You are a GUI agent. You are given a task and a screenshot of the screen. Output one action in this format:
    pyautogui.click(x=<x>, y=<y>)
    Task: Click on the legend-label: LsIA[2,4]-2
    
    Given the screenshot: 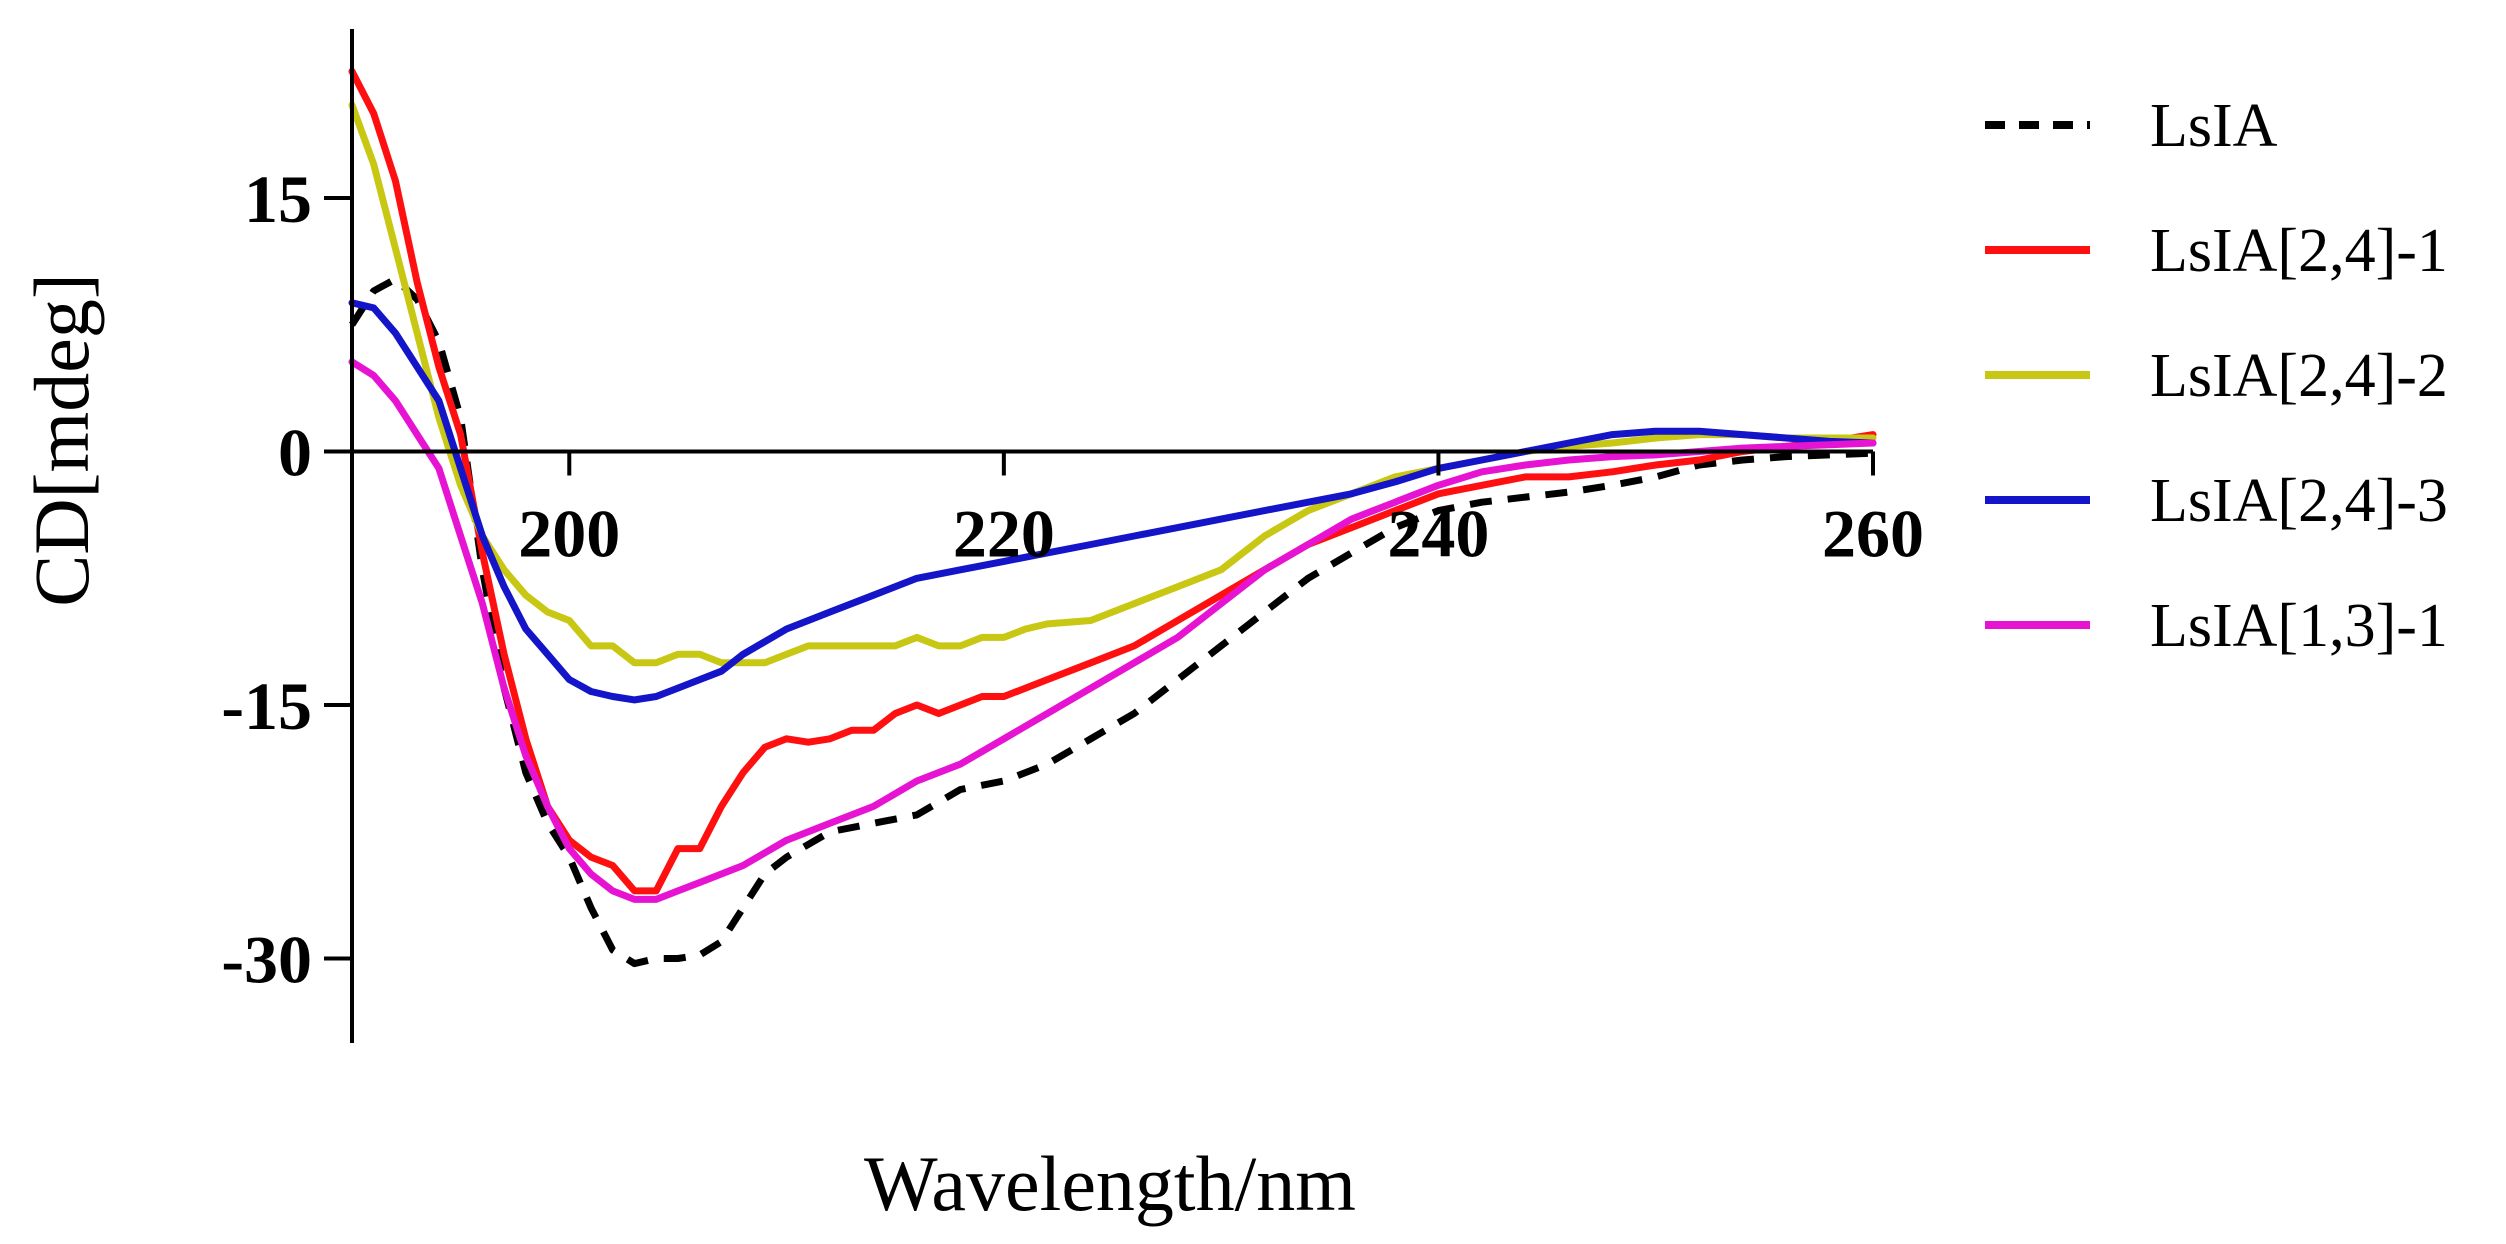 What is the action you would take?
    pyautogui.click(x=2299, y=376)
    